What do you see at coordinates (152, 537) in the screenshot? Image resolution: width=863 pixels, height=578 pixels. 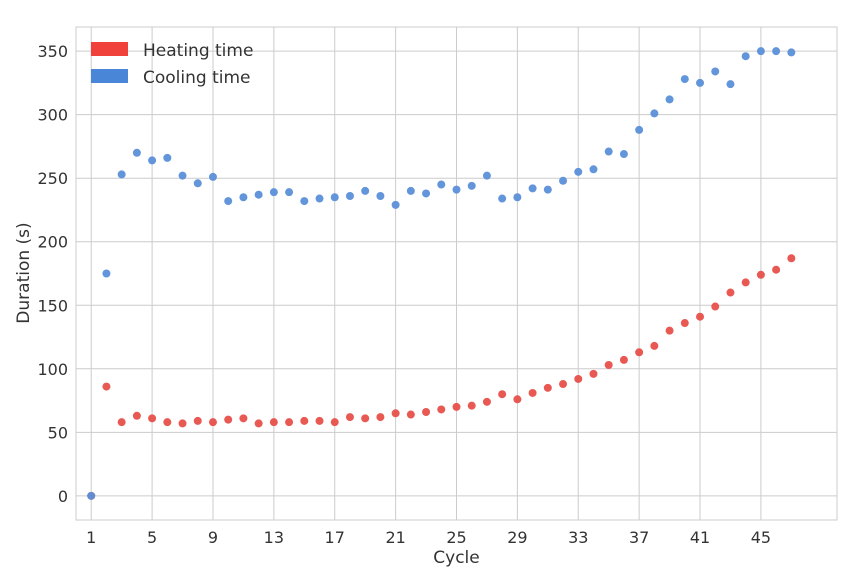 I see `x-tick-label: 5` at bounding box center [152, 537].